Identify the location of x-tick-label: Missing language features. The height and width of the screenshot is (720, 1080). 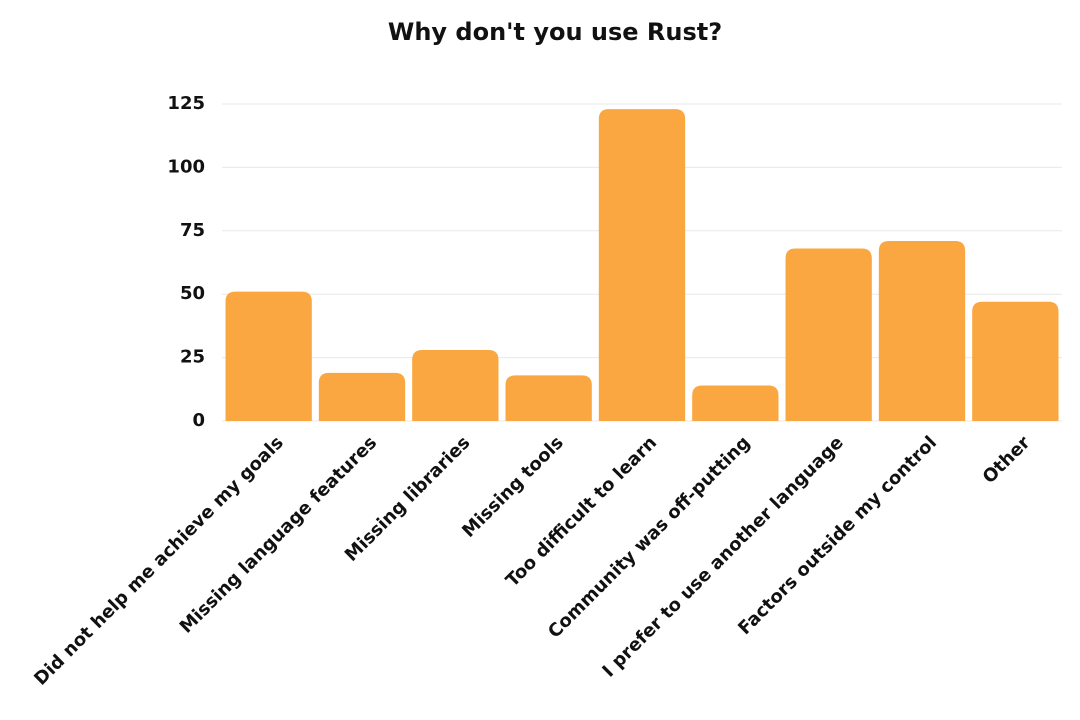
(278, 534).